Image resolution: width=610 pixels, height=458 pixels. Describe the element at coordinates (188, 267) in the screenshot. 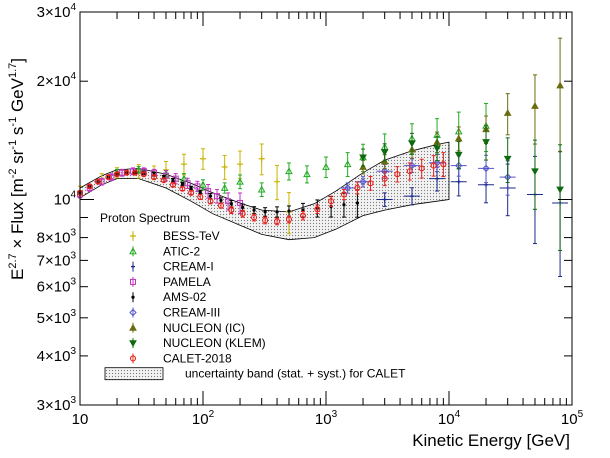

I see `legend-label: CREAM-I` at that location.